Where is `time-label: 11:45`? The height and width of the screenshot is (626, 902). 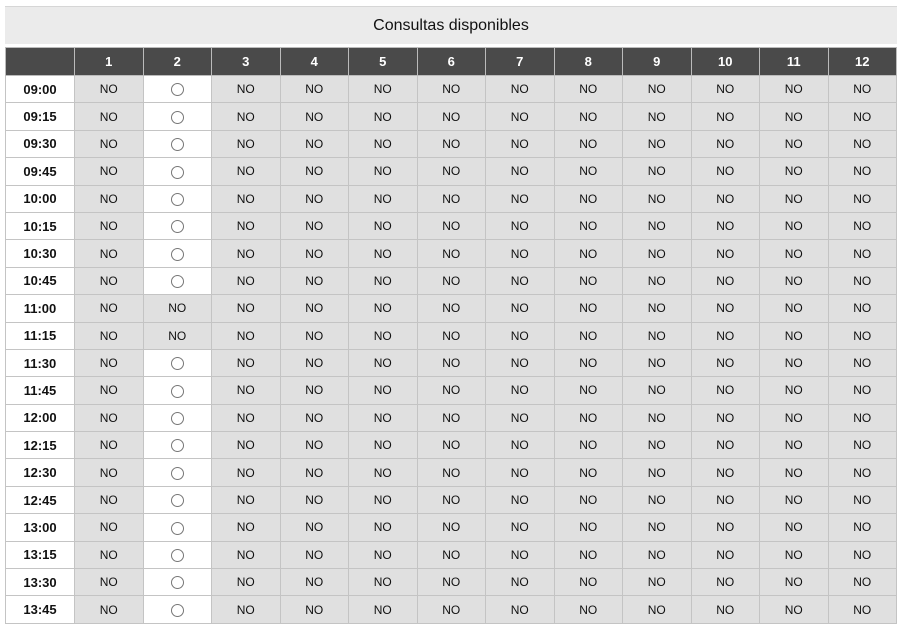 time-label: 11:45 is located at coordinates (40, 390).